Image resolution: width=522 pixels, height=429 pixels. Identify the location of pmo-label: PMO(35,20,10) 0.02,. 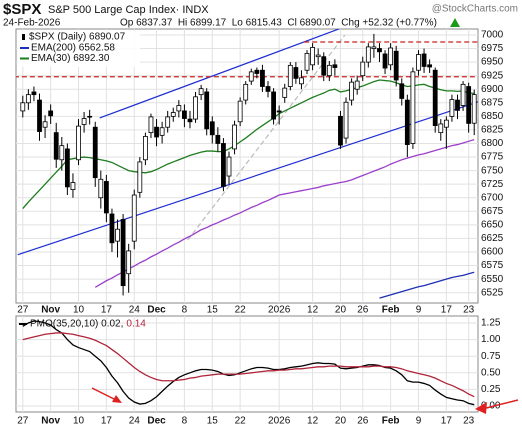
(76, 324).